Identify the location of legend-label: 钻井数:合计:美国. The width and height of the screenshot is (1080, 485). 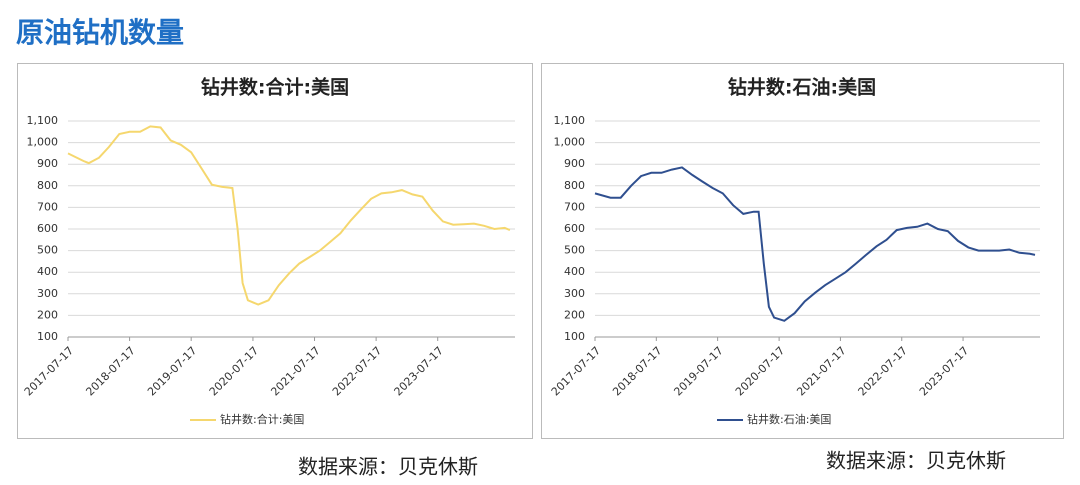
(262, 419).